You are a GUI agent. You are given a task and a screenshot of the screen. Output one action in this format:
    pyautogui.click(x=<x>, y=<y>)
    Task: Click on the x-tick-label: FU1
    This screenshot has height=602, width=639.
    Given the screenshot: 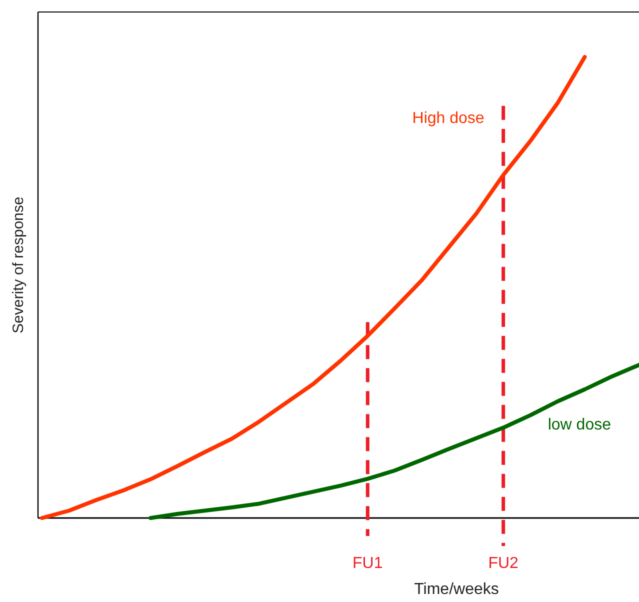 What is the action you would take?
    pyautogui.click(x=367, y=563)
    